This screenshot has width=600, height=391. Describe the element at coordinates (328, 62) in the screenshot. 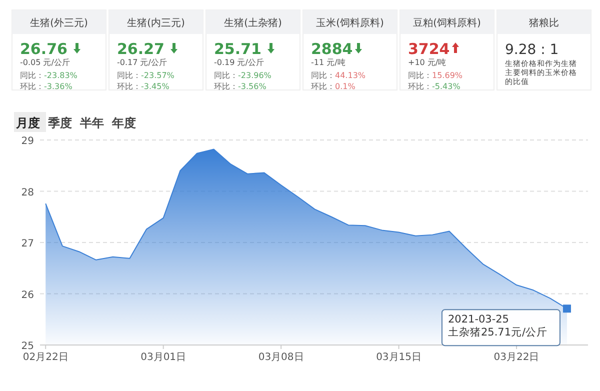

I see `text: -11 元/吨` at that location.